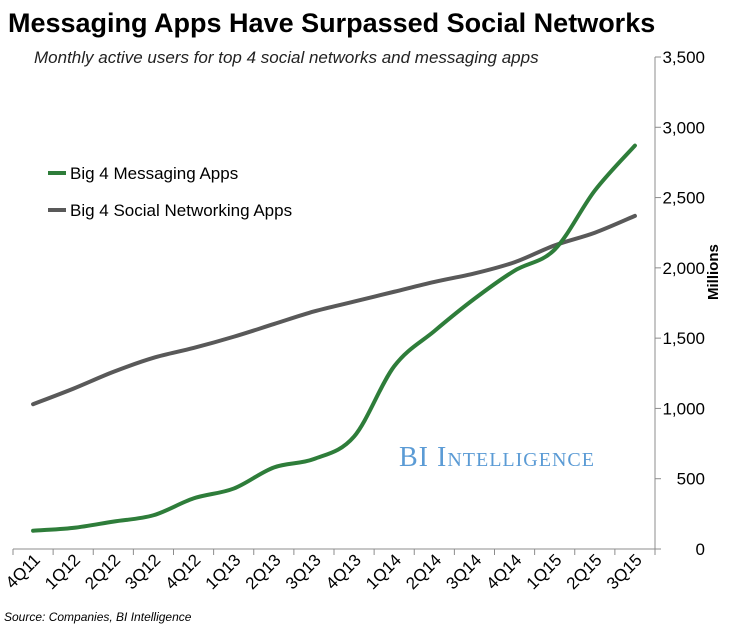  Describe the element at coordinates (223, 571) in the screenshot. I see `x-tick-label: 1Q13` at that location.